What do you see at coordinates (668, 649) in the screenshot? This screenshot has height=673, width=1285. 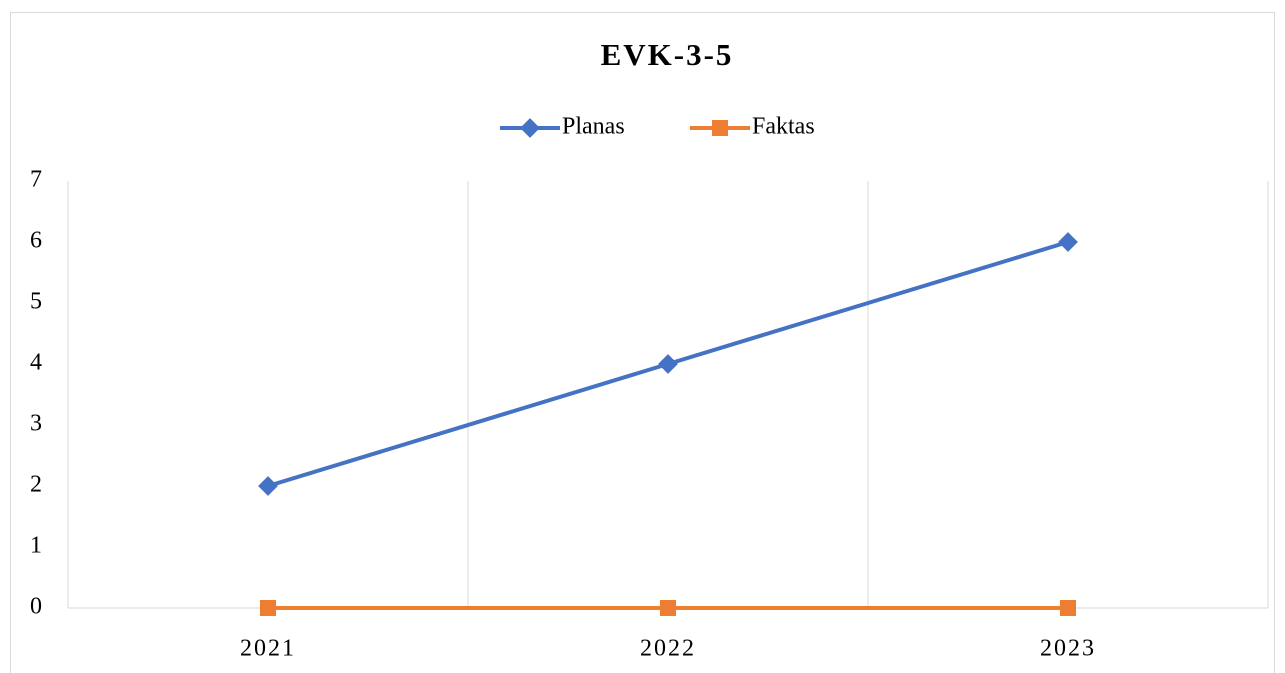 I see `x-tick-label: 2022` at bounding box center [668, 649].